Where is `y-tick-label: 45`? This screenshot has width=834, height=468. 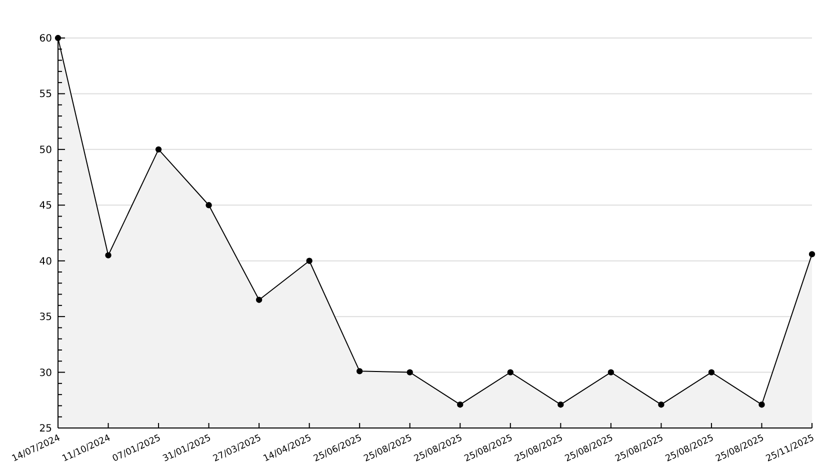
y-tick-label: 45 is located at coordinates (45, 206).